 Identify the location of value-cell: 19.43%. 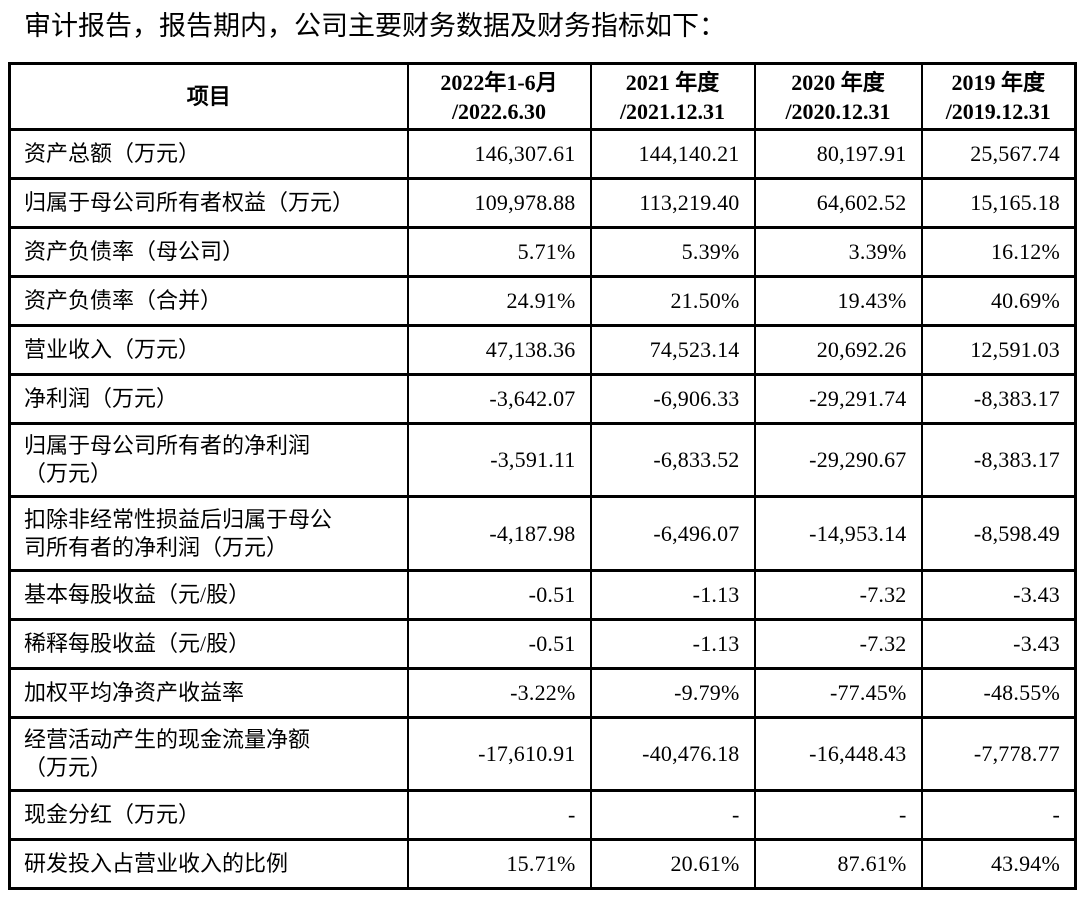
(838, 301).